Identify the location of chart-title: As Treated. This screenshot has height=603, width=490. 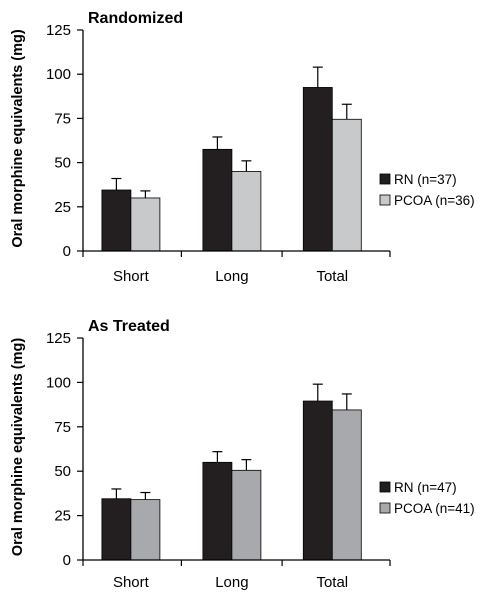
(129, 326).